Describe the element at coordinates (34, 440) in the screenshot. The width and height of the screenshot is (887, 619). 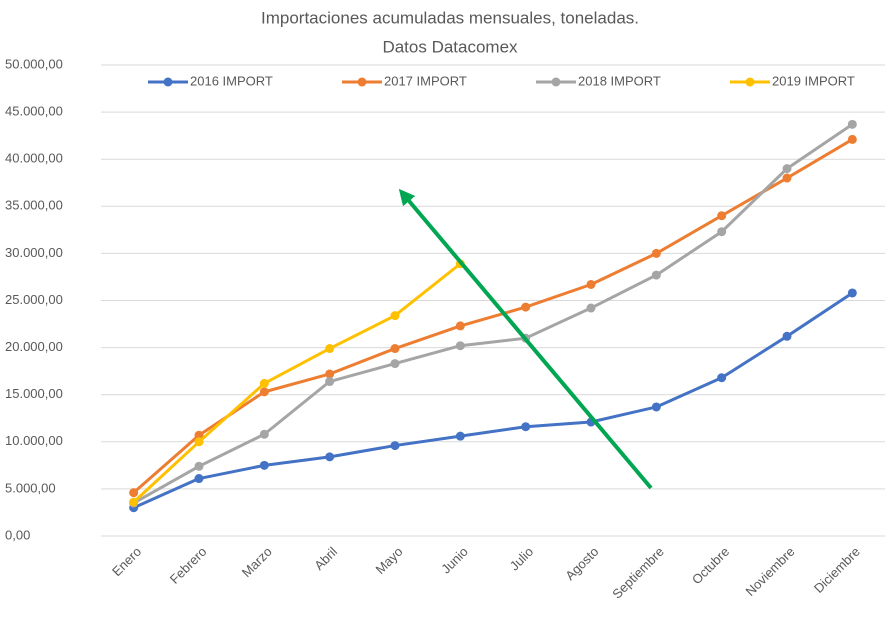
I see `y-tick-label: 10.000,00` at that location.